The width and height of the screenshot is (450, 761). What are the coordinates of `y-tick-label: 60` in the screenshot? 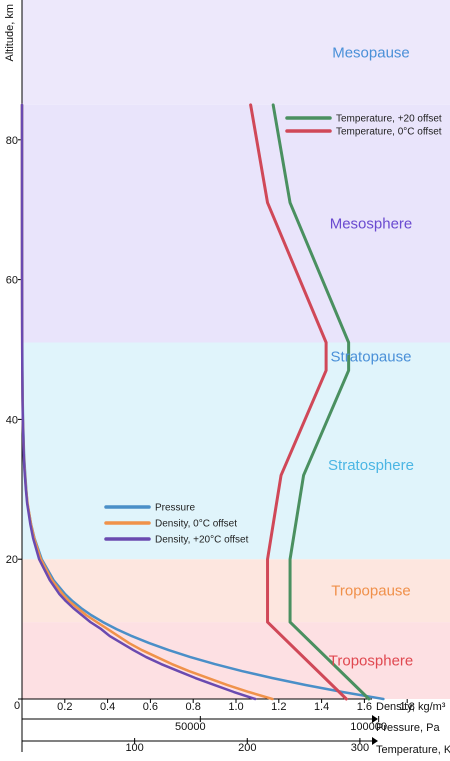 It's located at (12, 281).